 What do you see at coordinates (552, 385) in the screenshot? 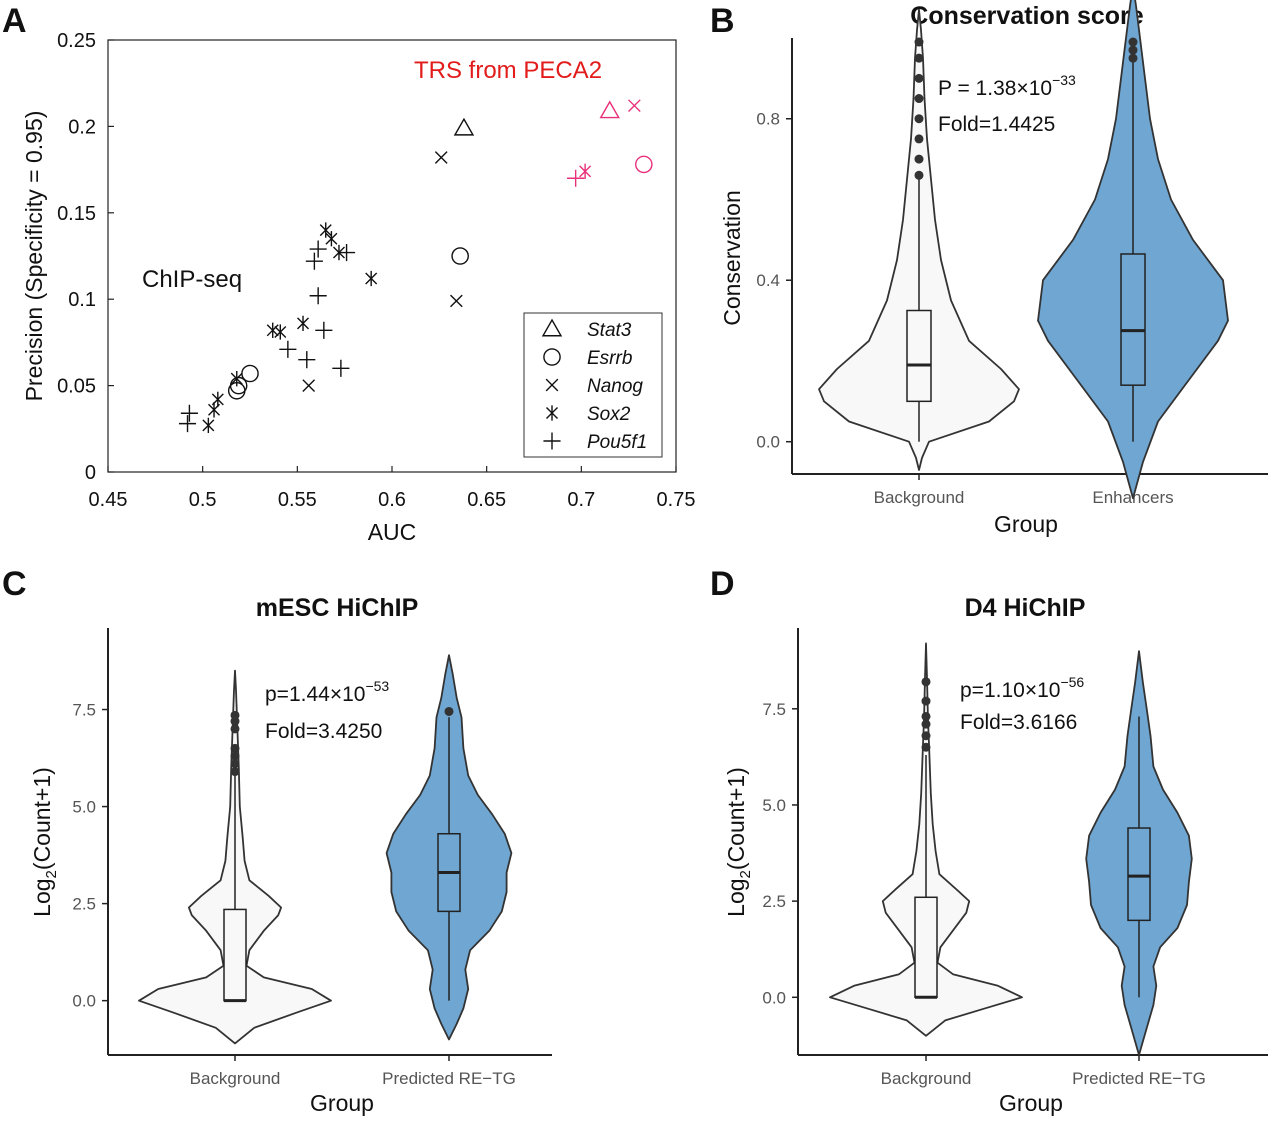
I see `legend-marker-nanog` at bounding box center [552, 385].